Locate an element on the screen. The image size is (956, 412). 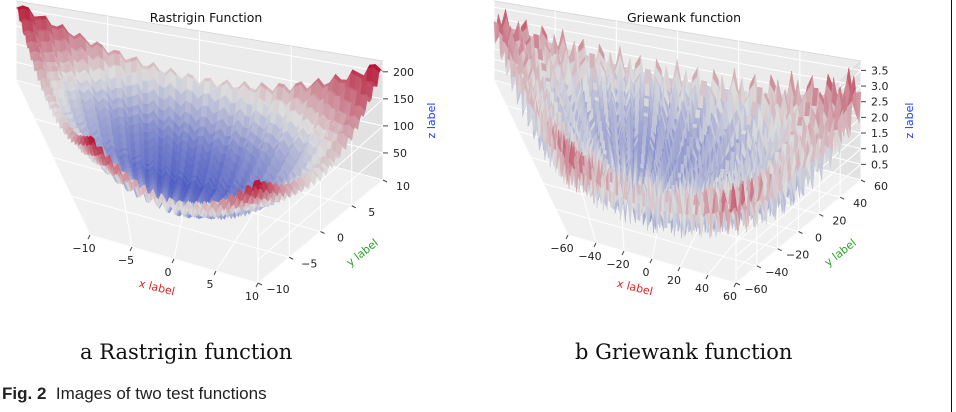
x-tick-label: 10 is located at coordinates (252, 296).